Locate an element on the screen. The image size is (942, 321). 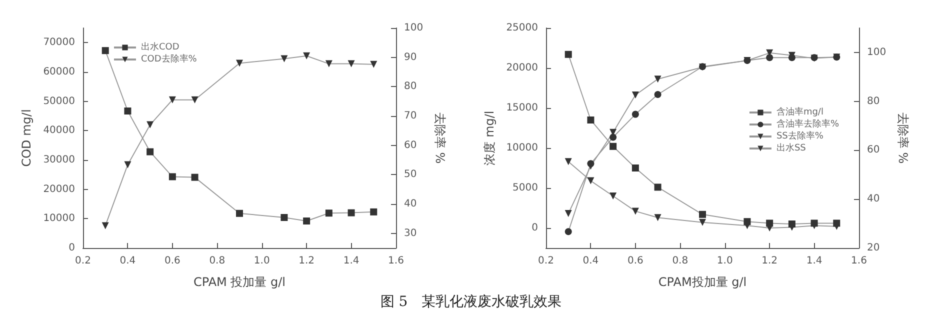
y-tick-label: 25000 is located at coordinates (522, 28).